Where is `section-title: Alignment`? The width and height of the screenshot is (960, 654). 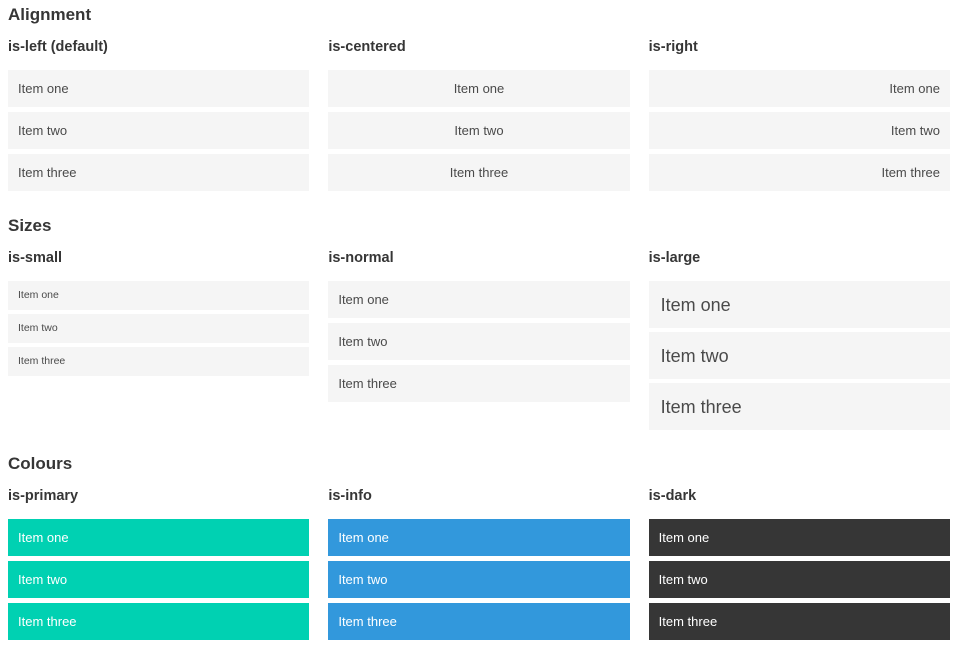
section-title: Alignment is located at coordinates (50, 14).